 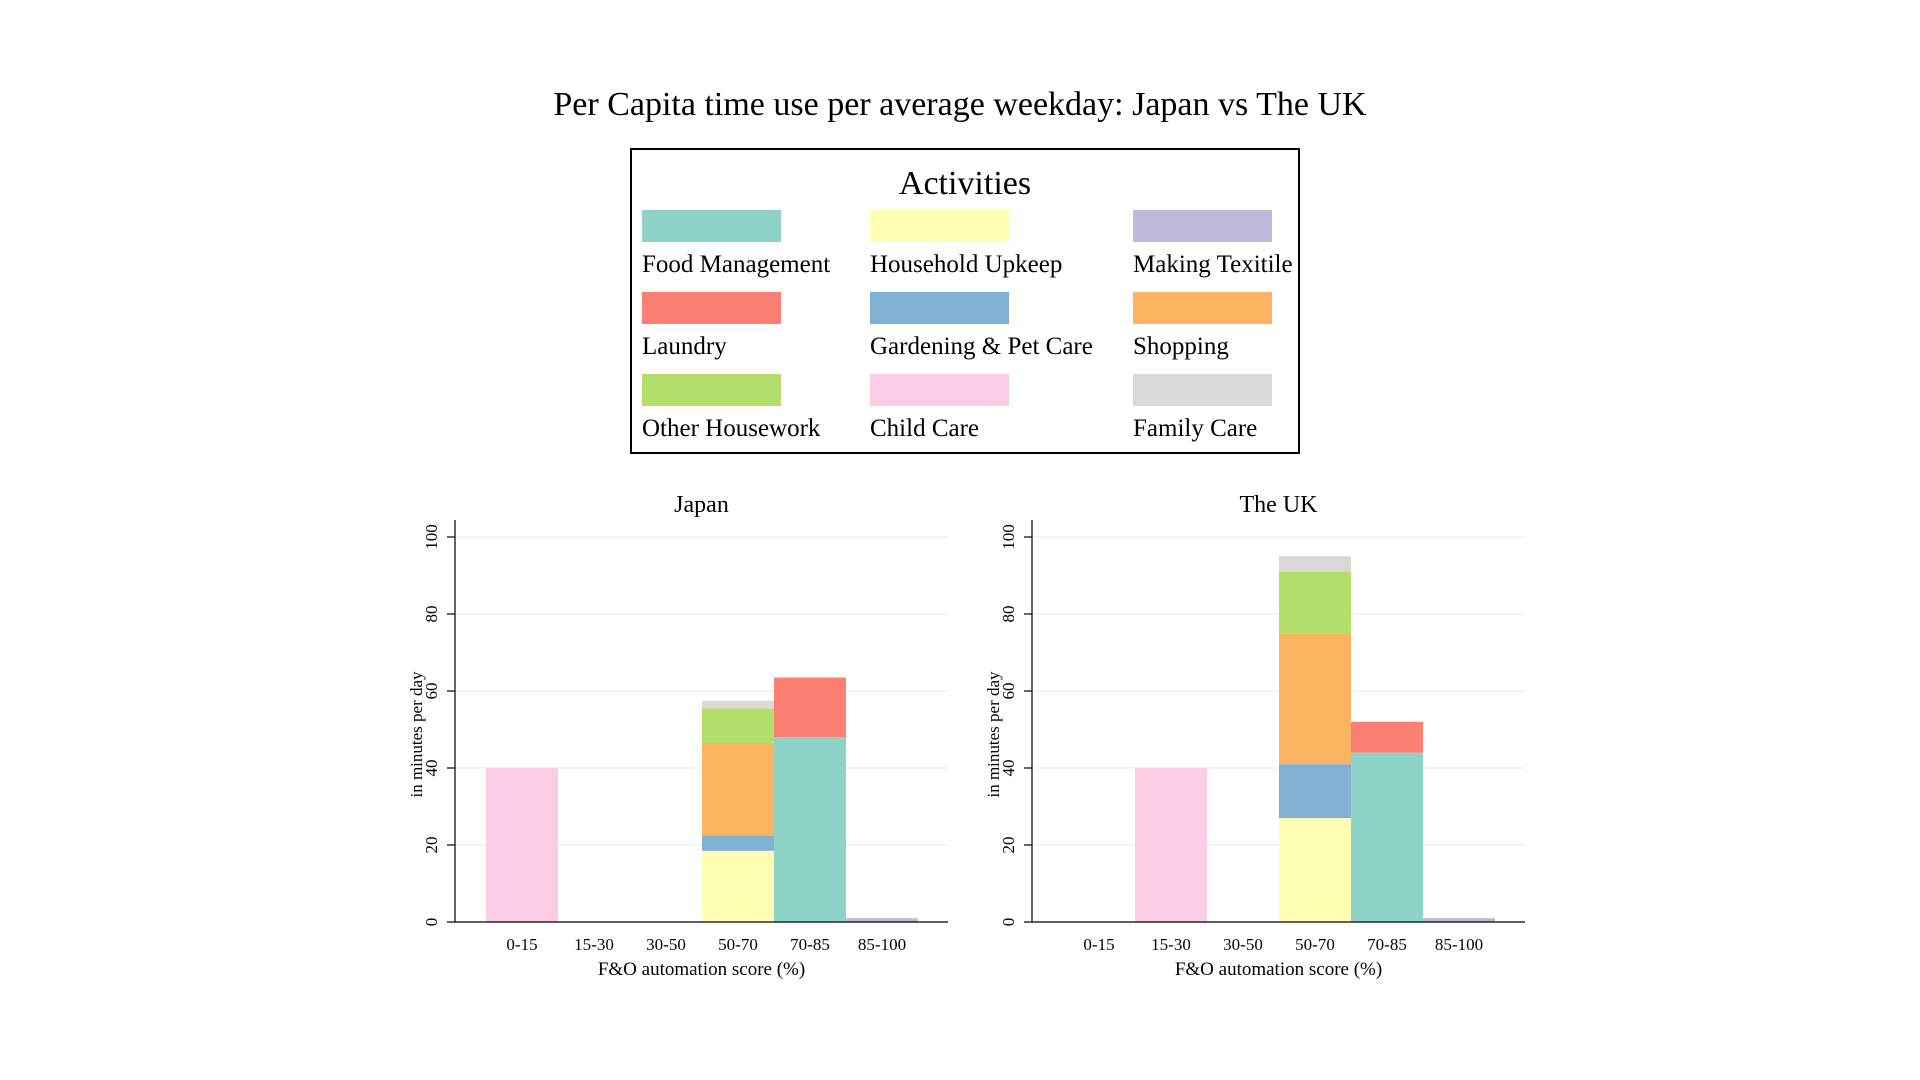 I want to click on the-uk-y-tick-label: 100, so click(x=1008, y=537).